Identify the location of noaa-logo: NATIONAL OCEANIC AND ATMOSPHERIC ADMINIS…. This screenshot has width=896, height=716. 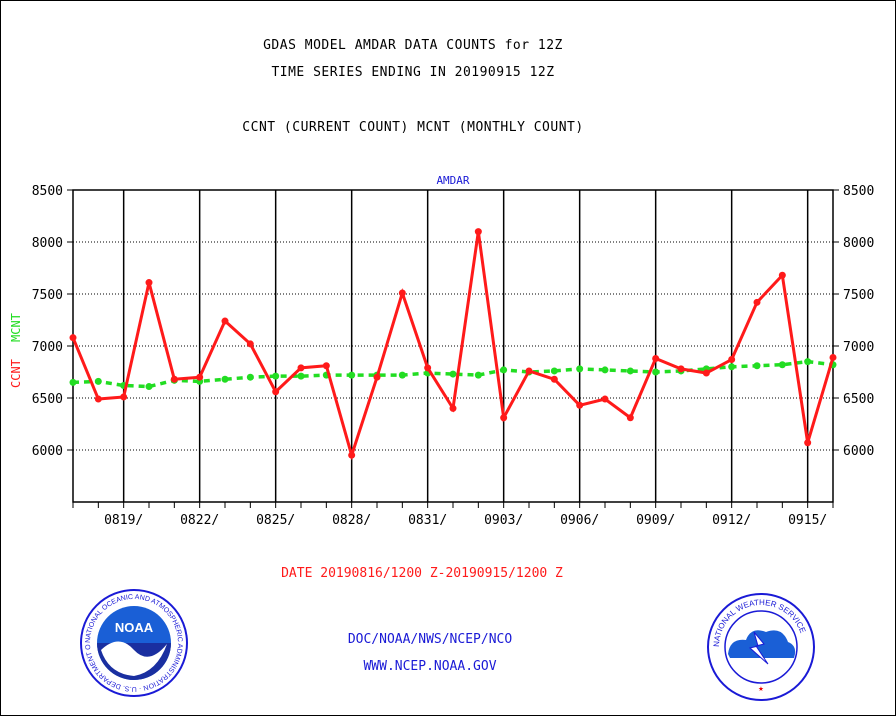
(133, 642).